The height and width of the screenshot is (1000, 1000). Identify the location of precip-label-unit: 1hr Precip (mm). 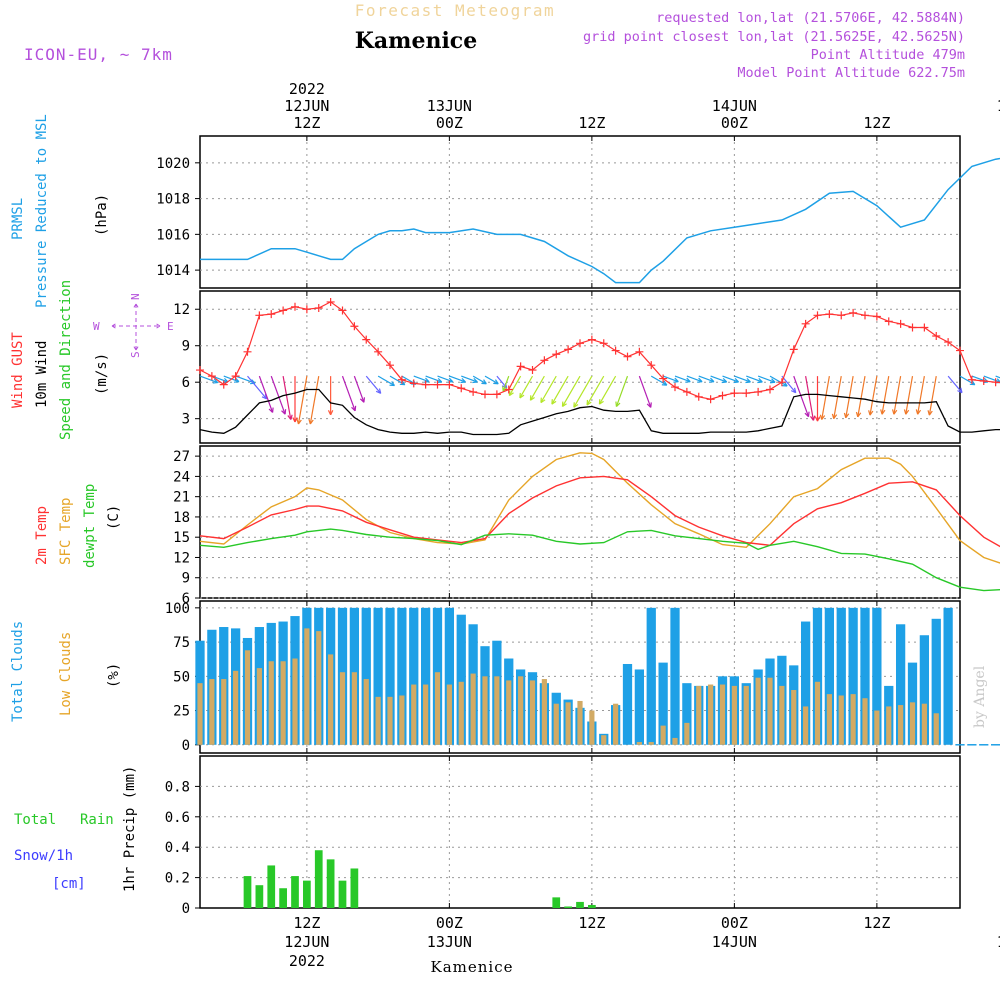
(130, 829).